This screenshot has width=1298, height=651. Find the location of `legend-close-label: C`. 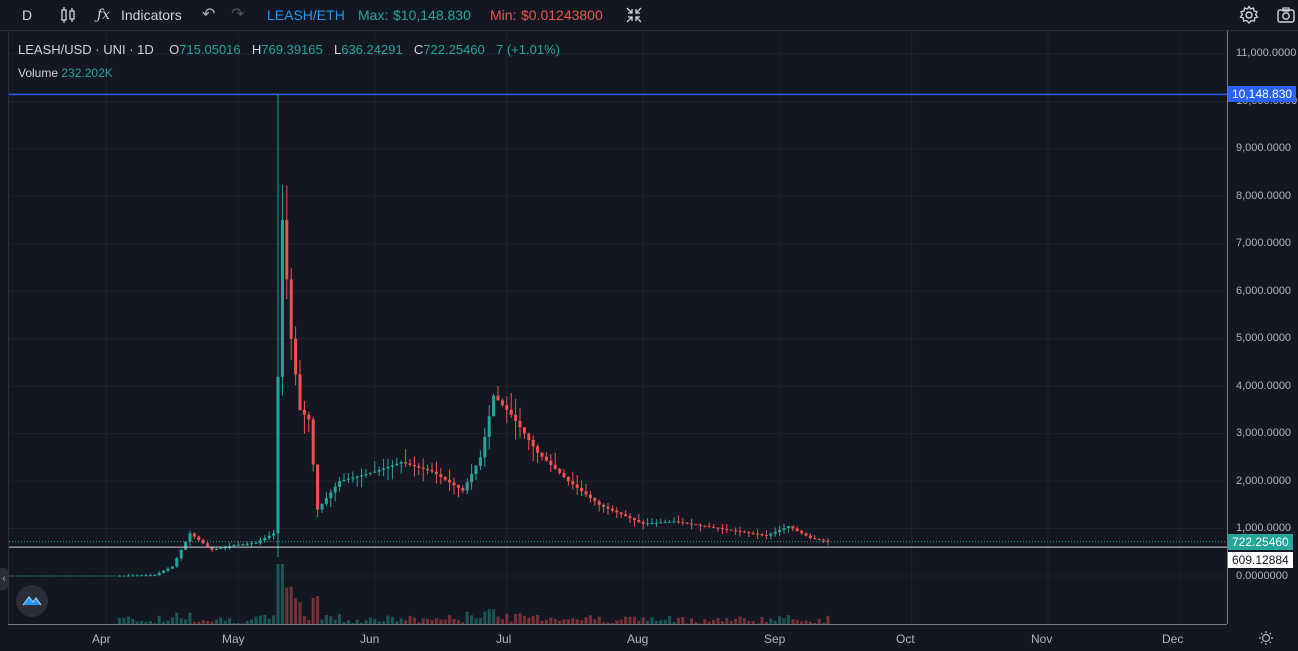

legend-close-label: C is located at coordinates (418, 49).